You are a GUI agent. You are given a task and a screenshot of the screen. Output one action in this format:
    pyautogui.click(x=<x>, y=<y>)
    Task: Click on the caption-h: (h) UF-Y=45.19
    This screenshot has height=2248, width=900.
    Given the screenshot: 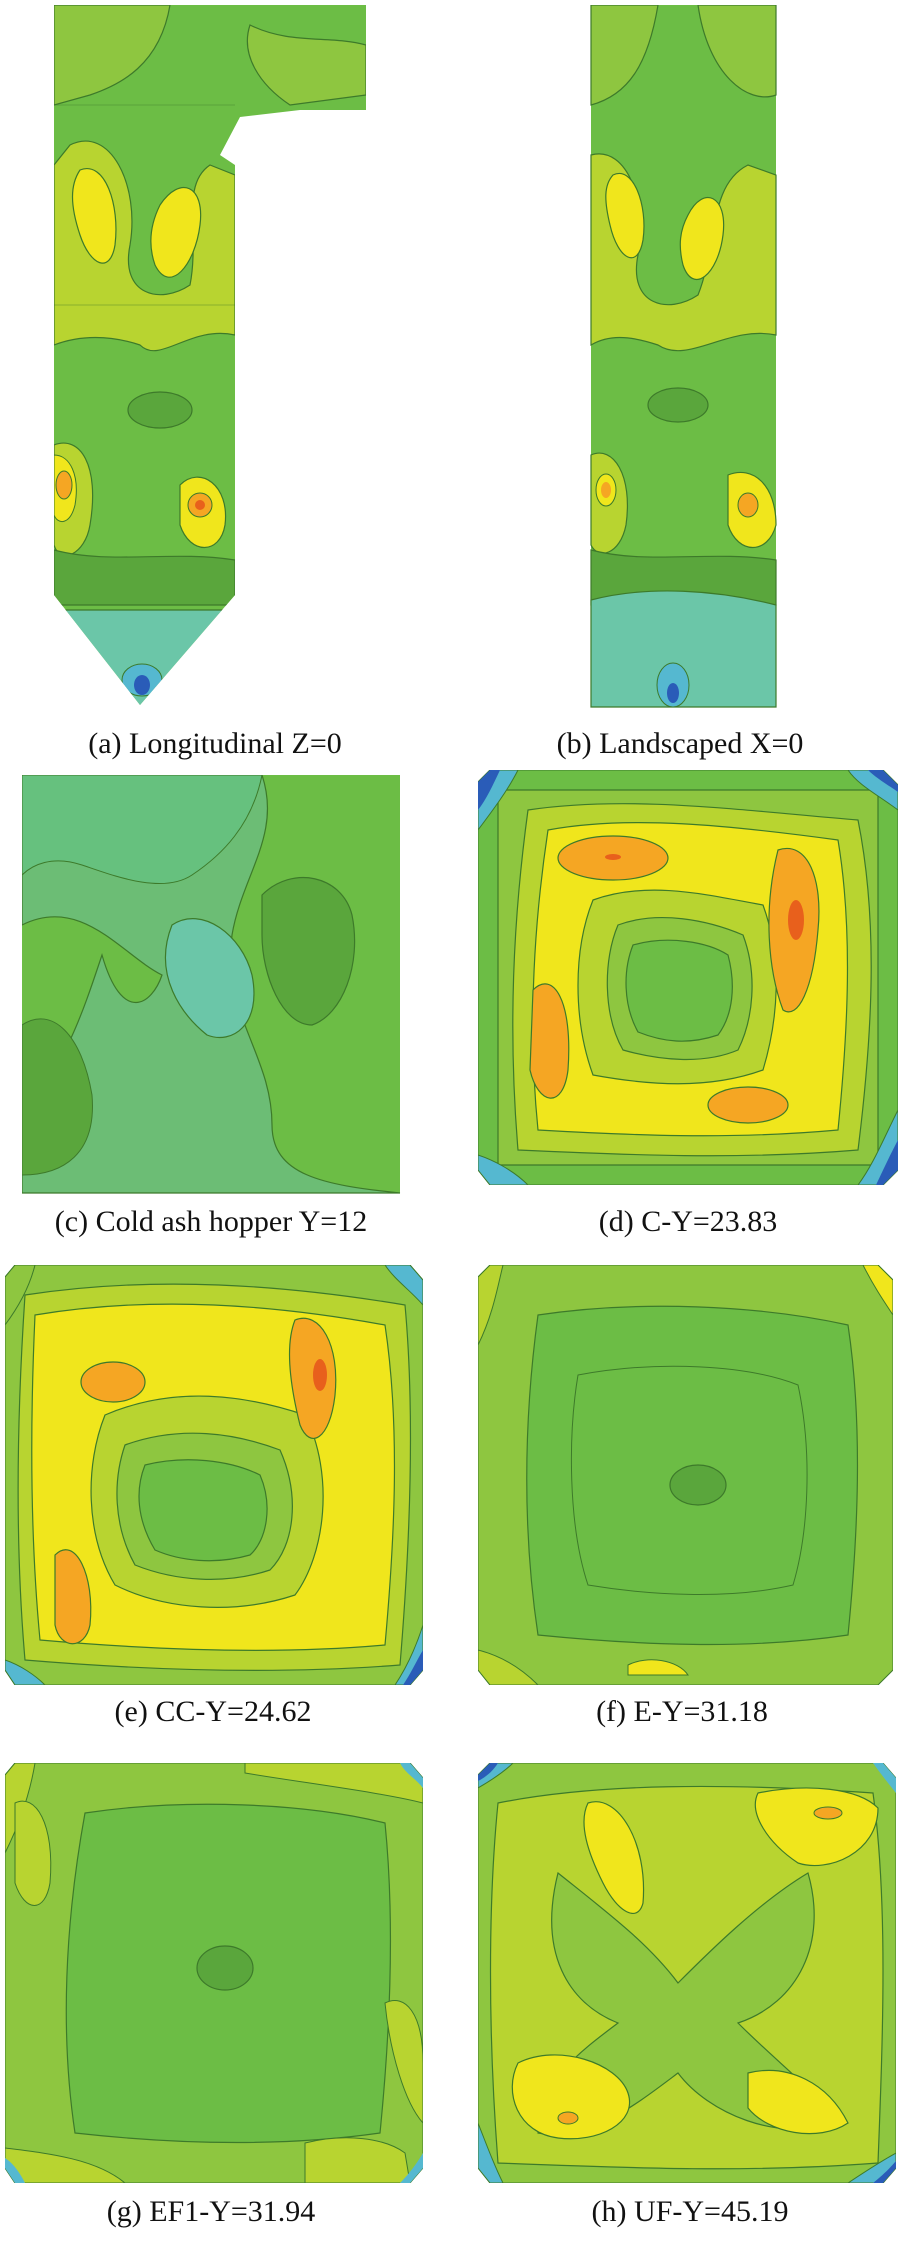 What is the action you would take?
    pyautogui.click(x=690, y=2211)
    